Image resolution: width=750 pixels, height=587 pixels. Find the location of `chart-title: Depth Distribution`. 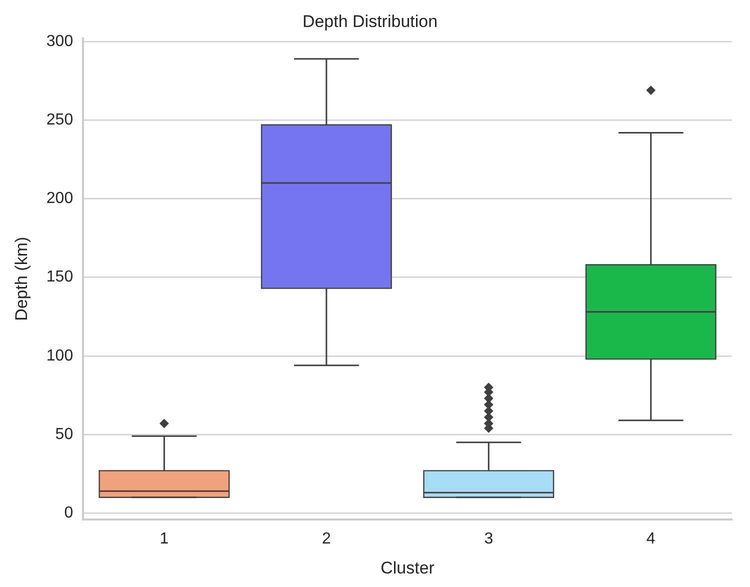

chart-title: Depth Distribution is located at coordinates (370, 21).